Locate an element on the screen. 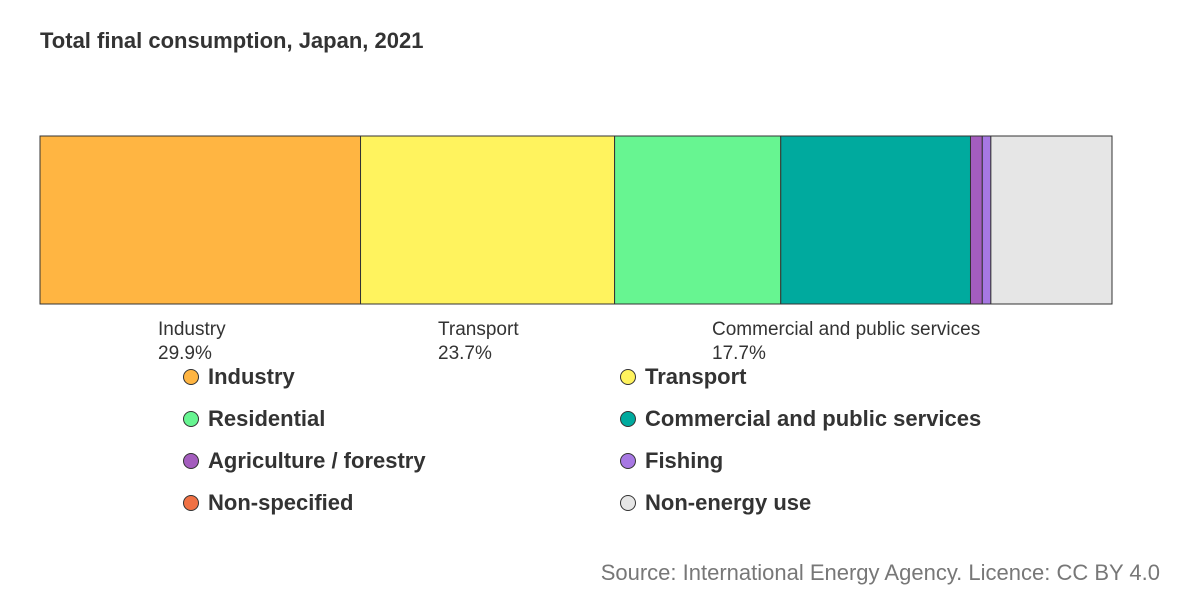 The width and height of the screenshot is (1200, 600). legend-item-agriculture-forestry: Agriculture / forestry is located at coordinates (304, 461).